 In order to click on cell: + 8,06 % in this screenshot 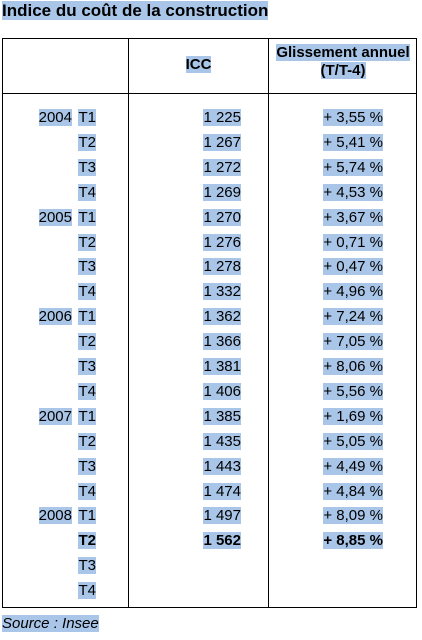, I will do `click(353, 367)`.